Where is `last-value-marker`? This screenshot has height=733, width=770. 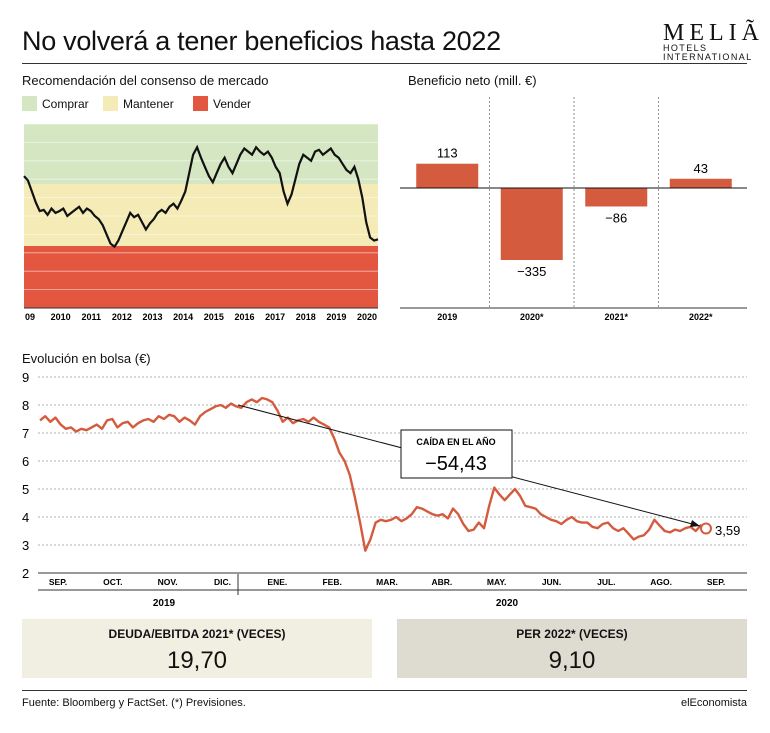
last-value-marker is located at coordinates (706, 528).